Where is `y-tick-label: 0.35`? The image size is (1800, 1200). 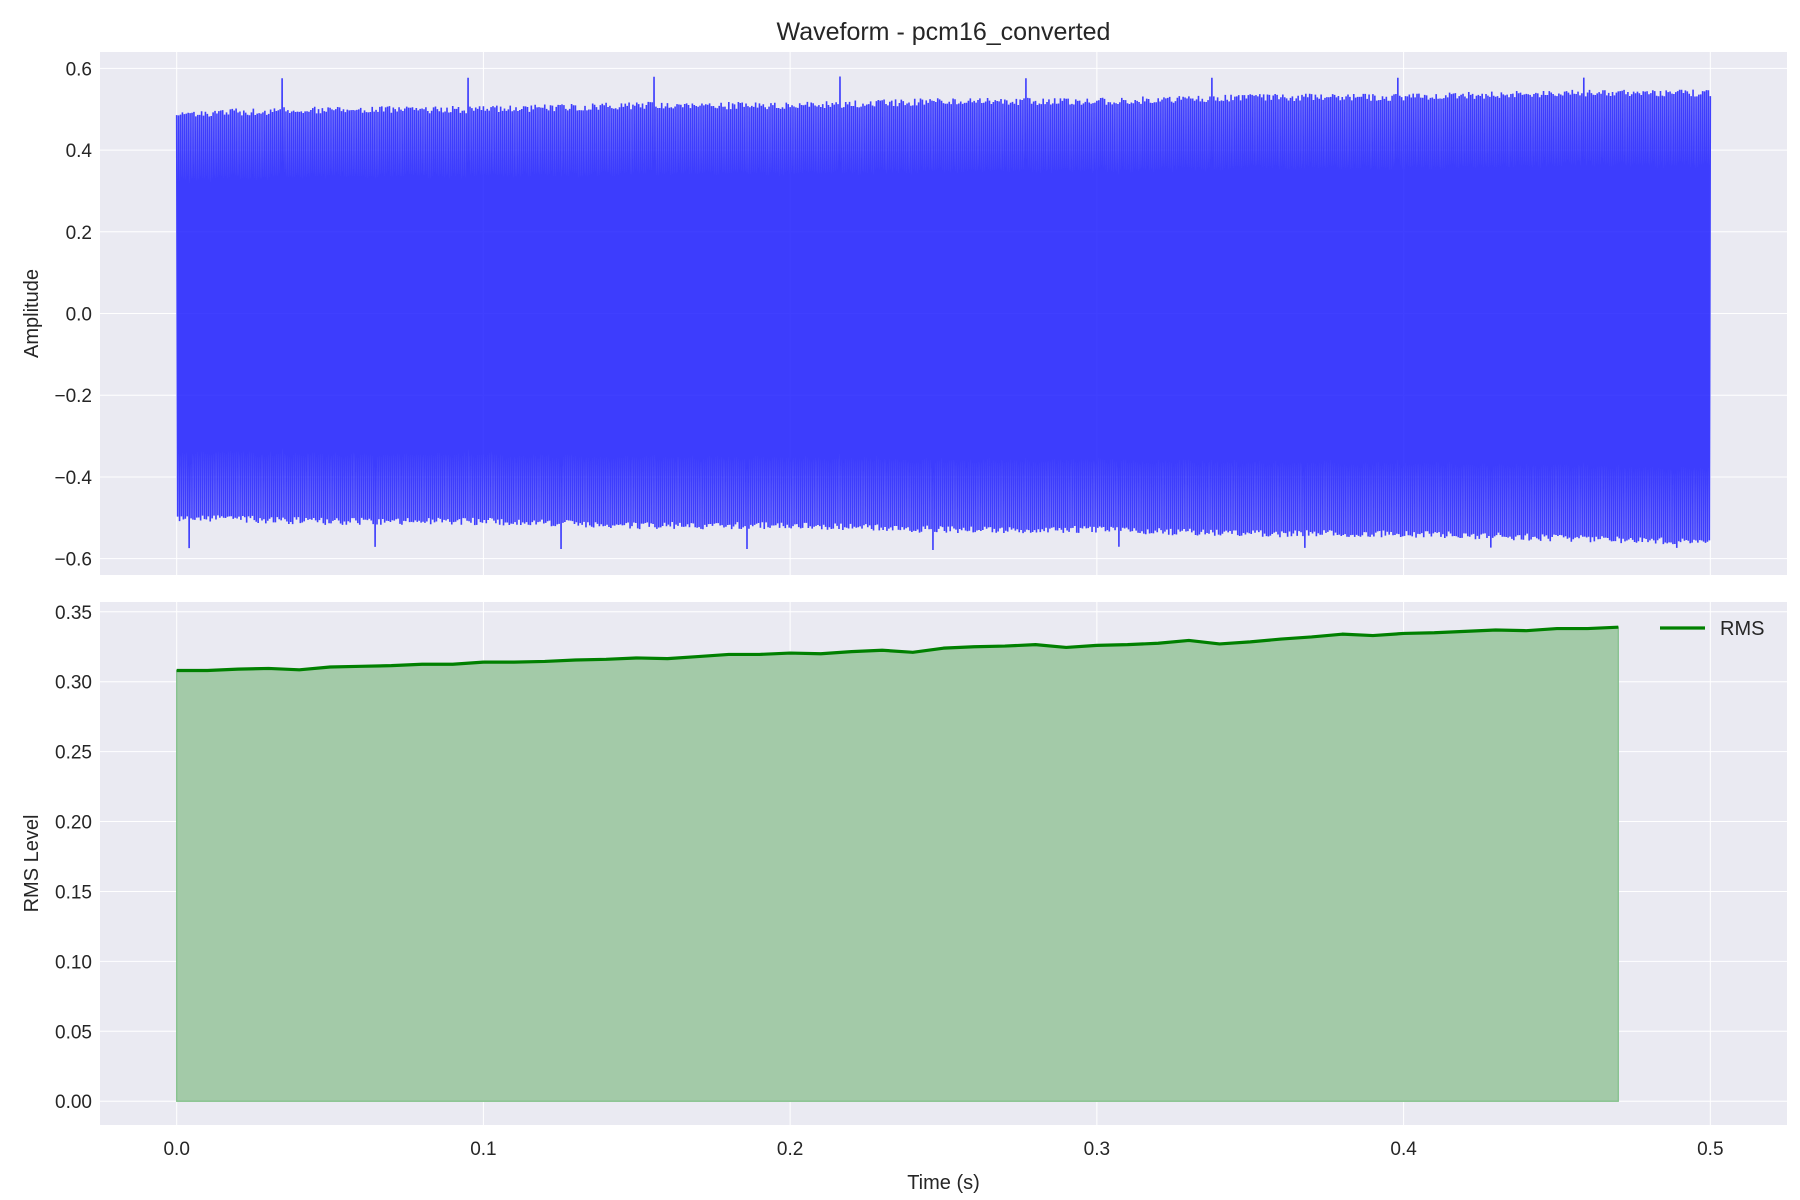 y-tick-label: 0.35 is located at coordinates (73, 613).